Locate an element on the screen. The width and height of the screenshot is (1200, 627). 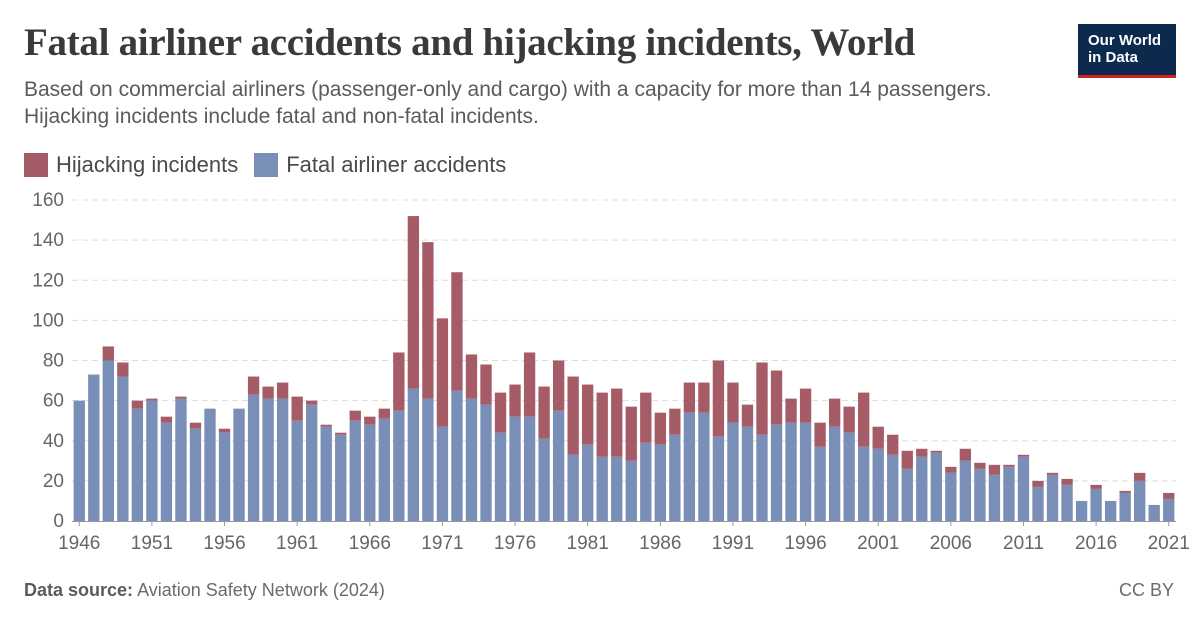
legend-item-accidents: Fatal airliner accidents is located at coordinates (380, 165).